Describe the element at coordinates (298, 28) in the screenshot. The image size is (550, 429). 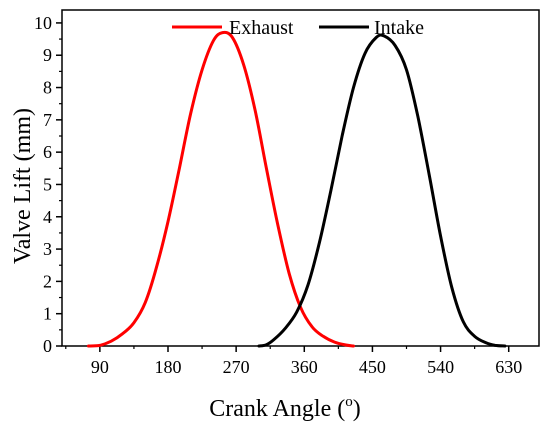
I see `legend: Exhaust Intake` at that location.